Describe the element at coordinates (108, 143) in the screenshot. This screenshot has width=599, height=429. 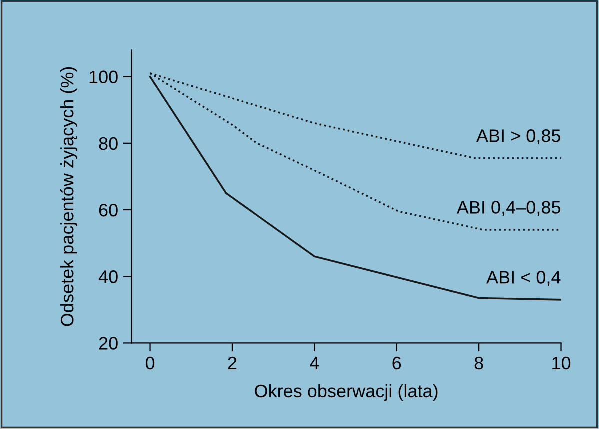
I see `y-tick-label: 80` at that location.